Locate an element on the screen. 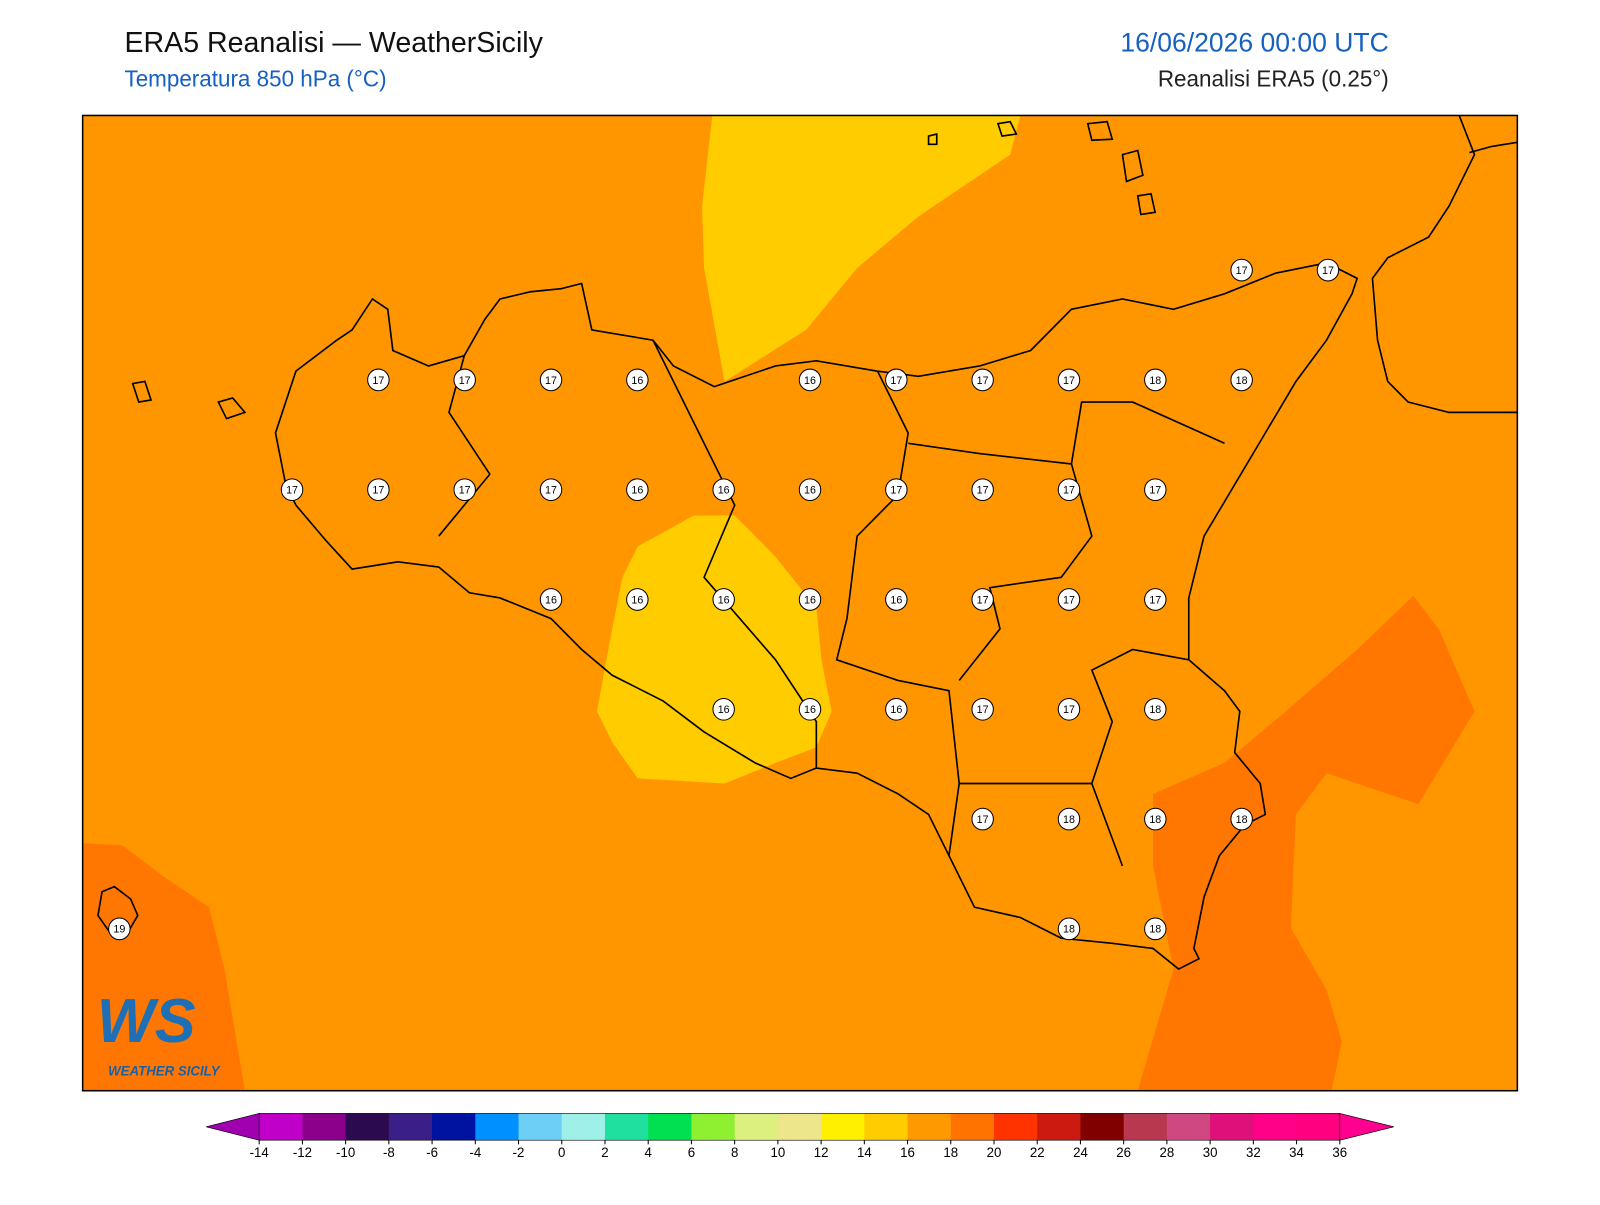 The height and width of the screenshot is (1205, 1600). colorbar-tick-label: 30 is located at coordinates (1210, 1152).